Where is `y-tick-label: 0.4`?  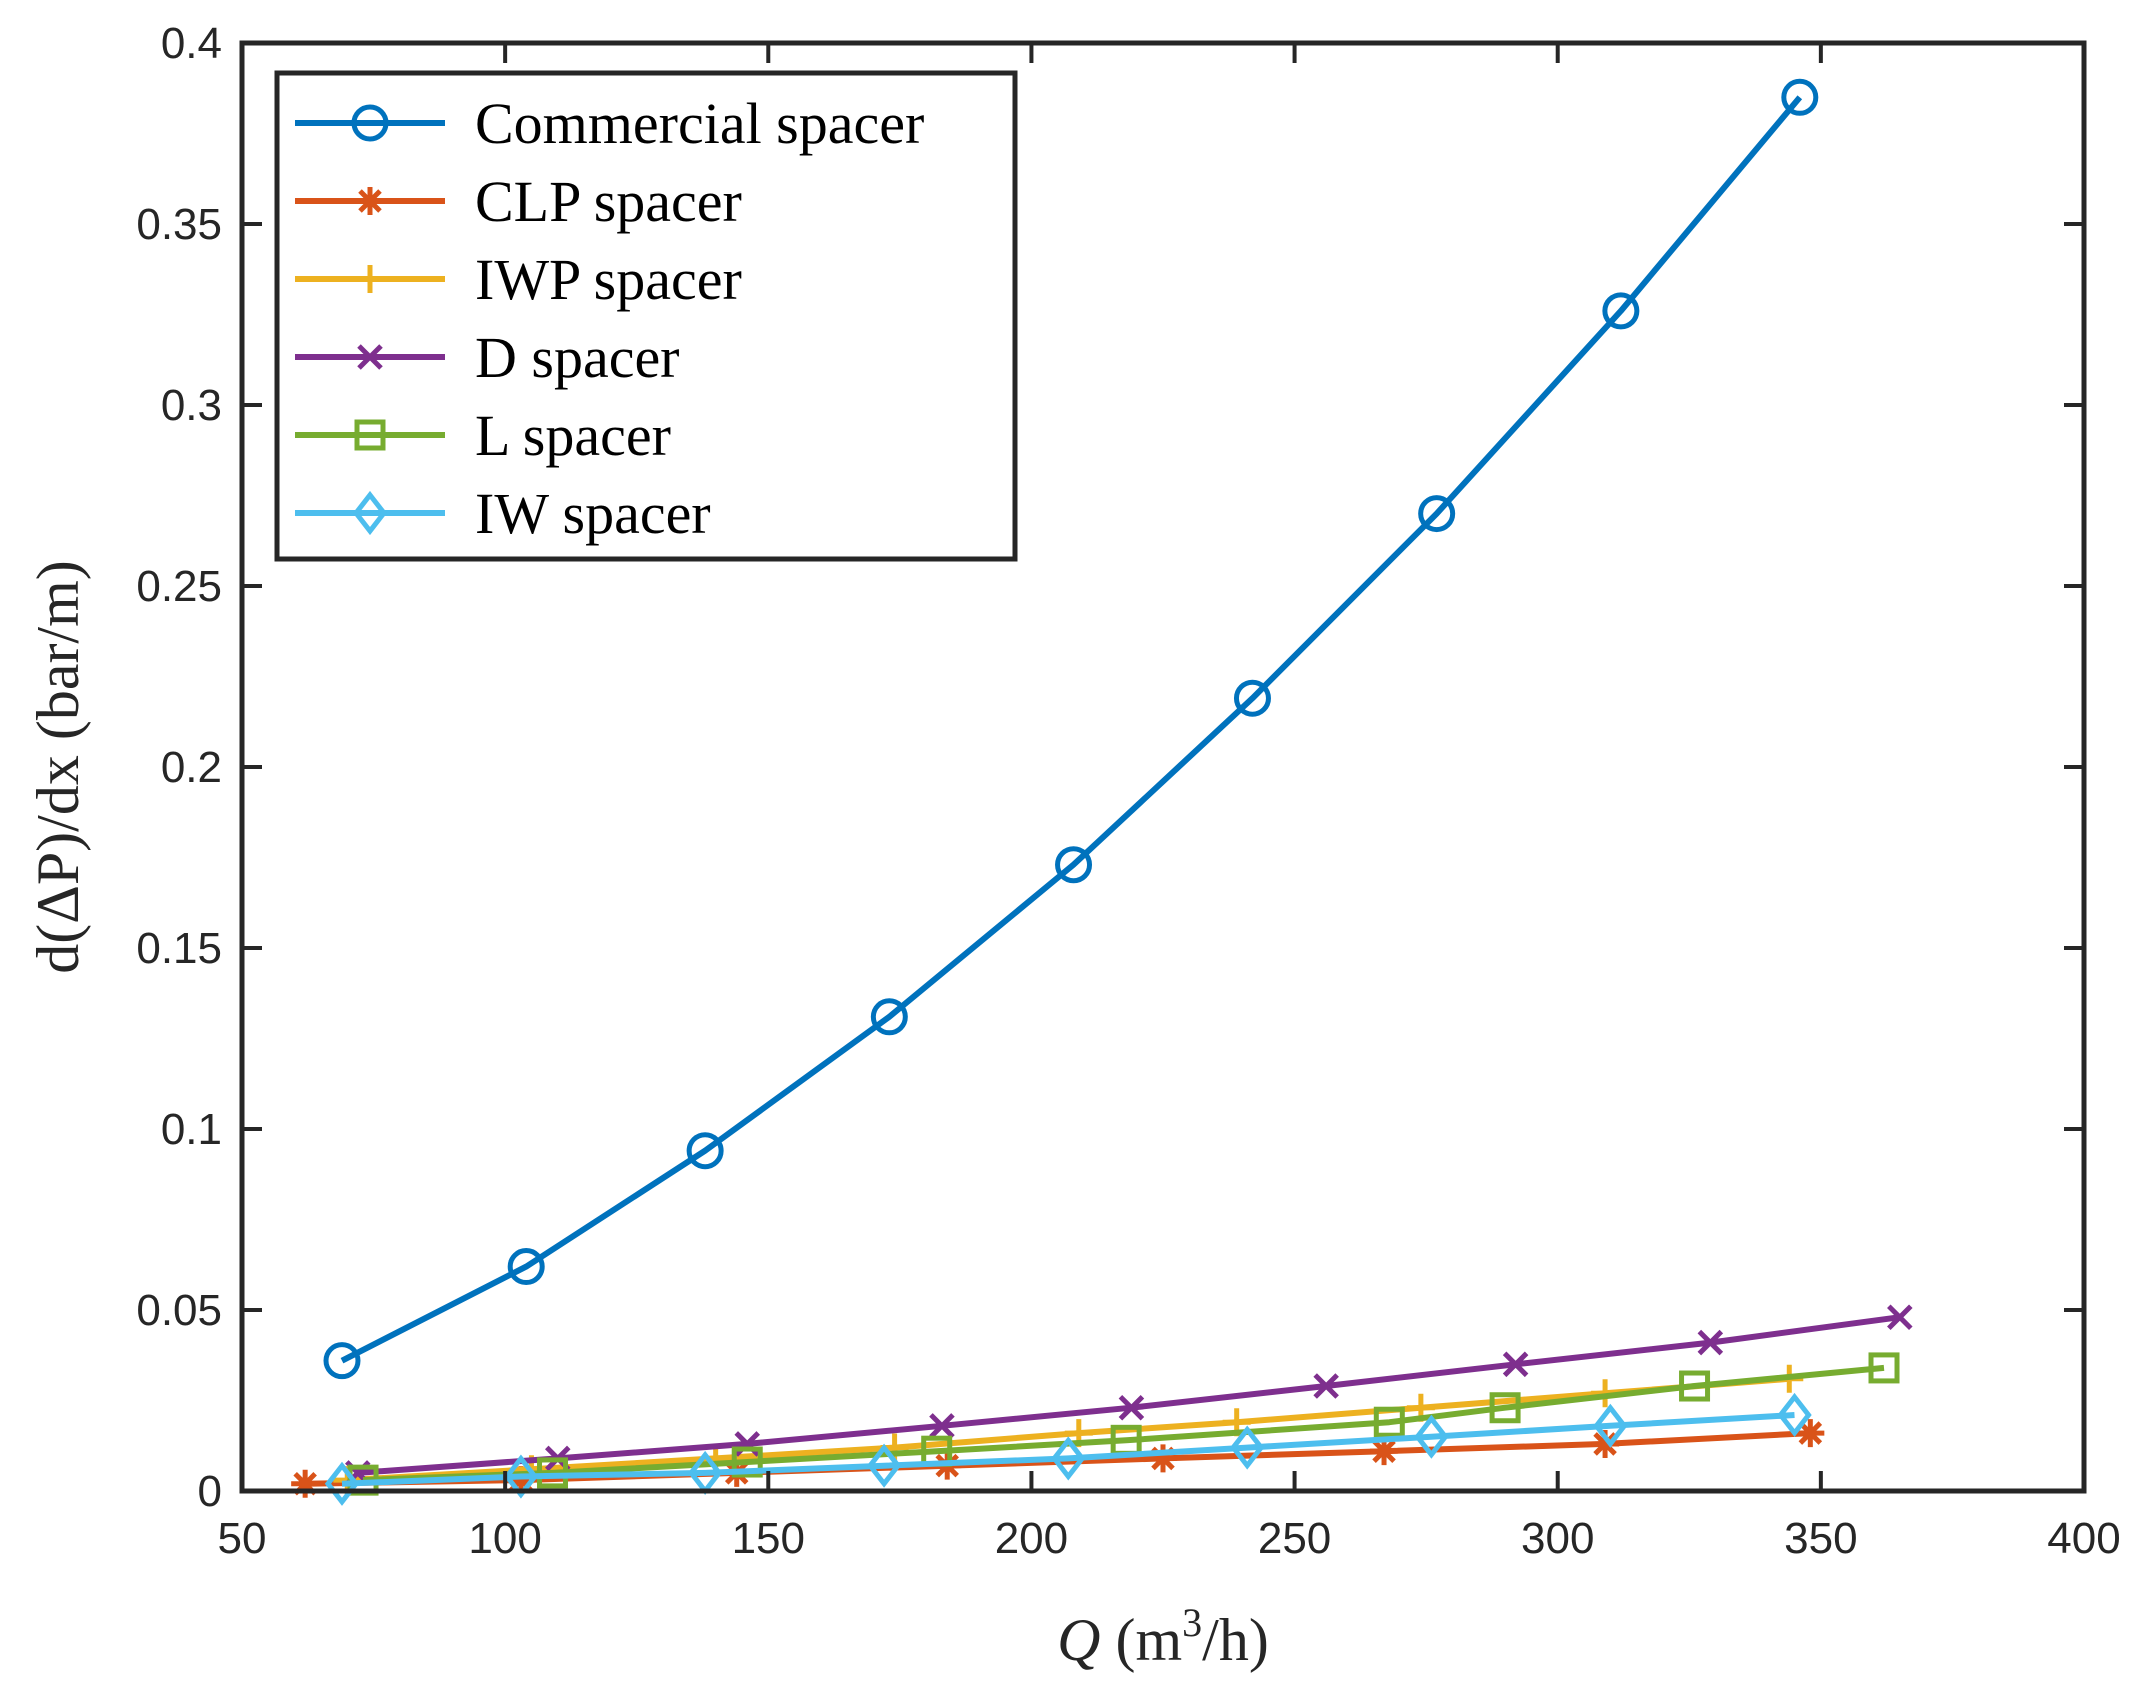
y-tick-label: 0.4 is located at coordinates (191, 43).